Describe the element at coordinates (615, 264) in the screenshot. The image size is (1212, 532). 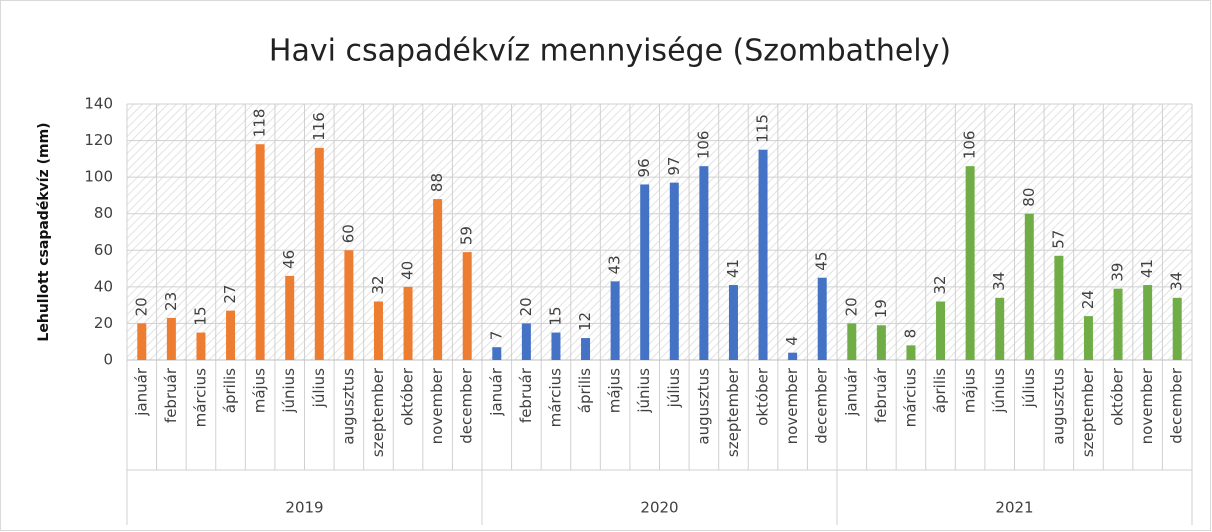
I see `data-label: 43` at that location.